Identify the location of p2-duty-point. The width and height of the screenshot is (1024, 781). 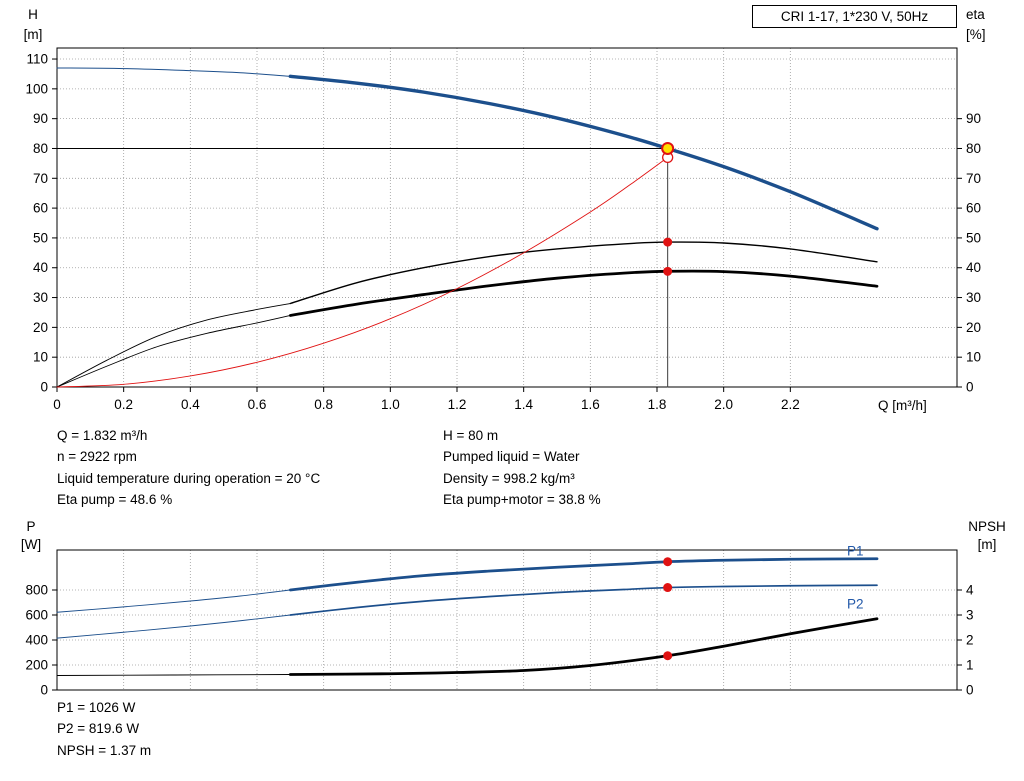
(668, 588).